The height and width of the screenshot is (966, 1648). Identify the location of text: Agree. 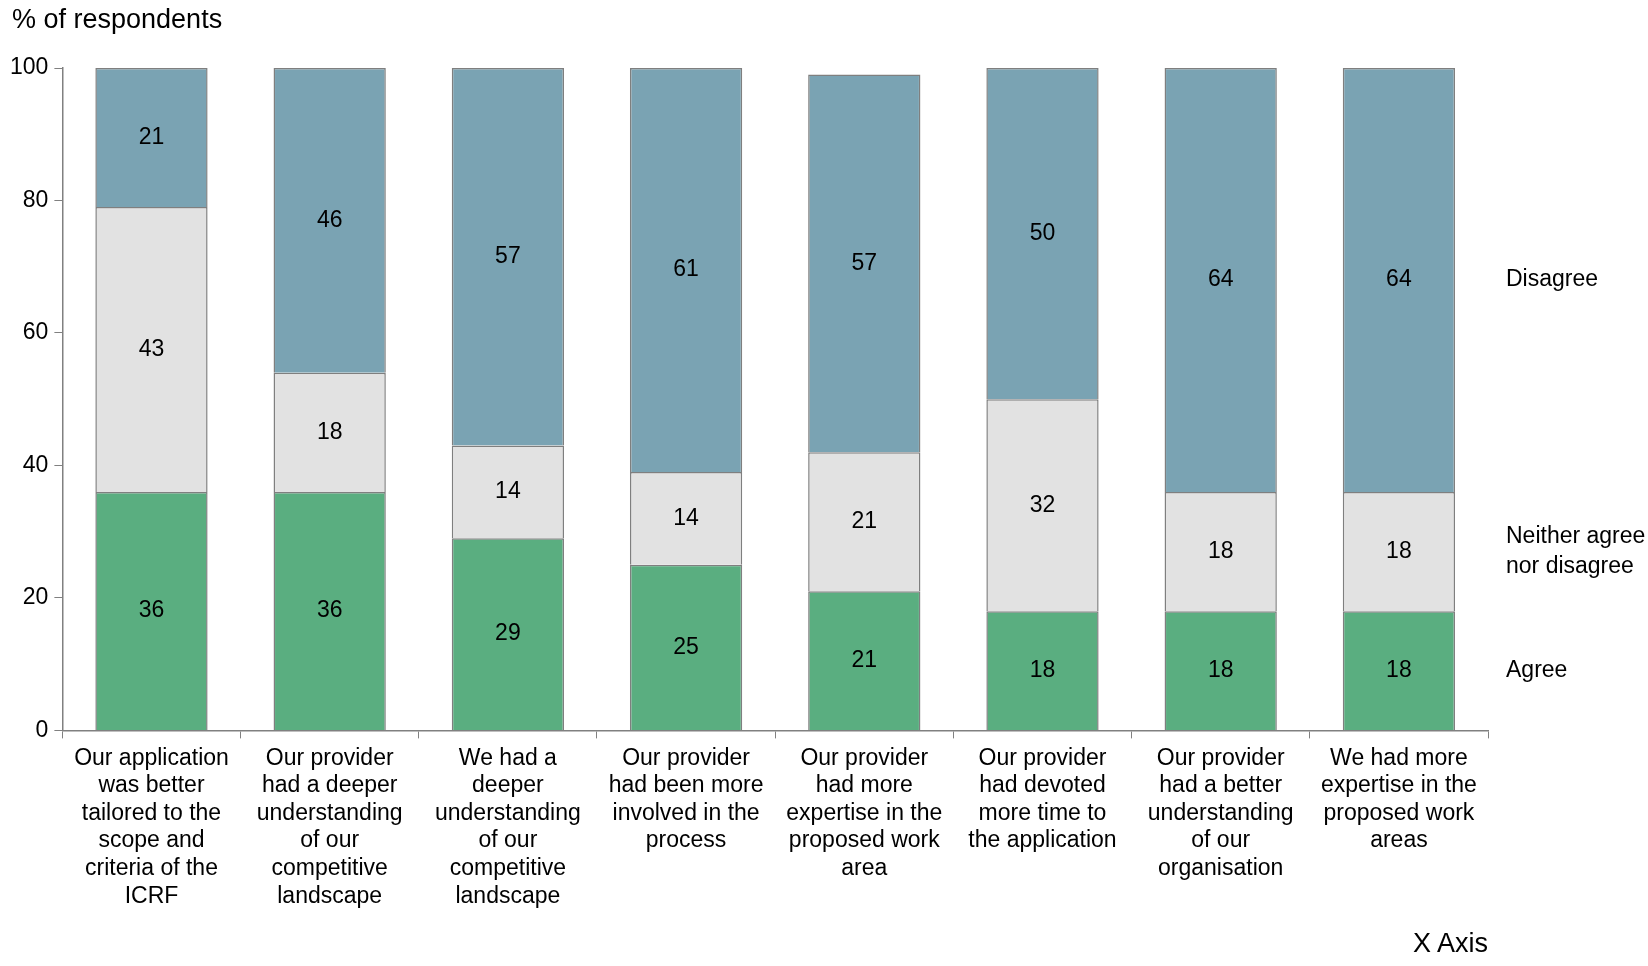
(1537, 668).